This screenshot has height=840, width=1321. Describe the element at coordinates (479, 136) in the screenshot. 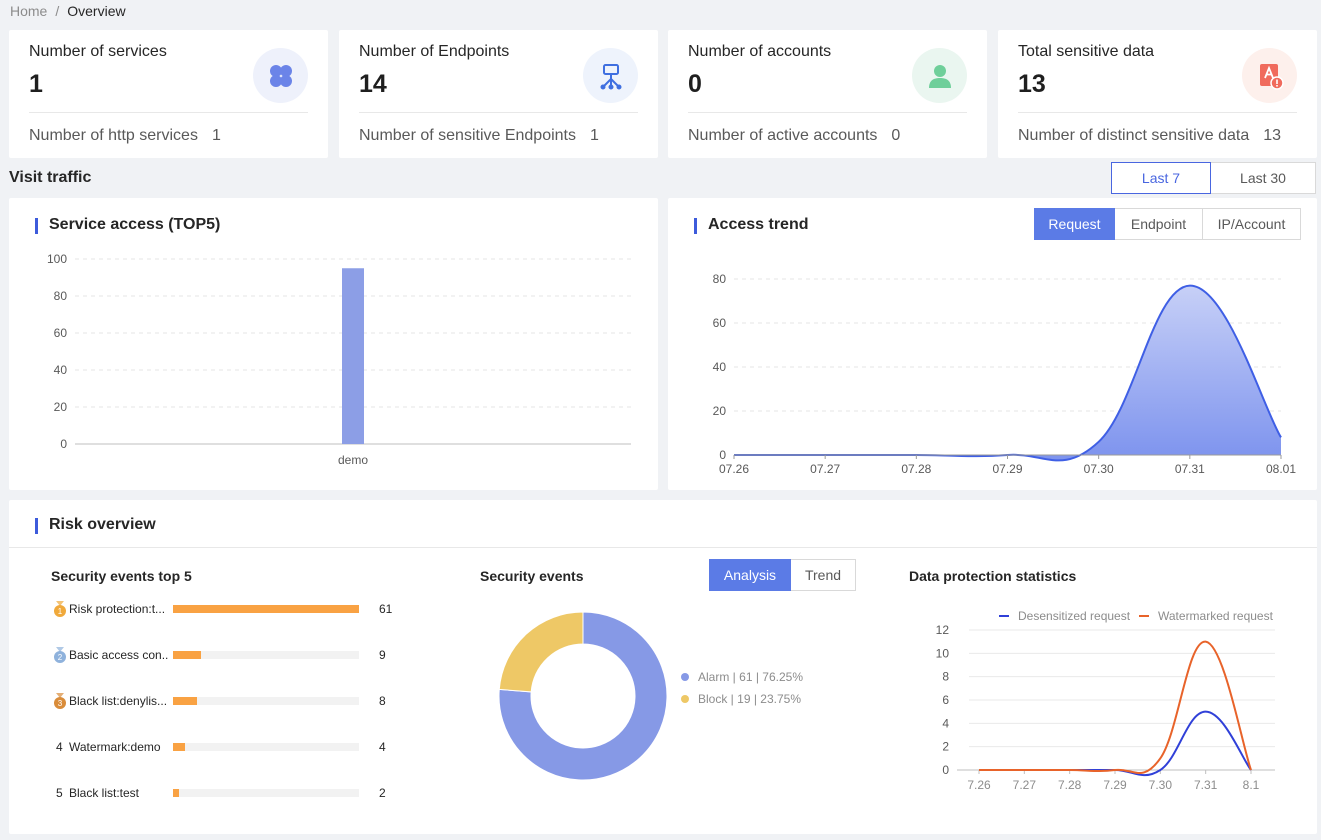

I see `stat-sub: Number of sensitive Endpoints 1` at that location.